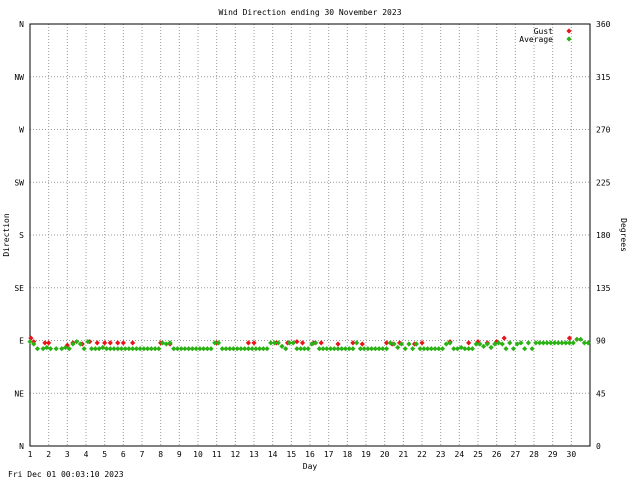  What do you see at coordinates (572, 454) in the screenshot?
I see `x-tick-label: 30` at bounding box center [572, 454].